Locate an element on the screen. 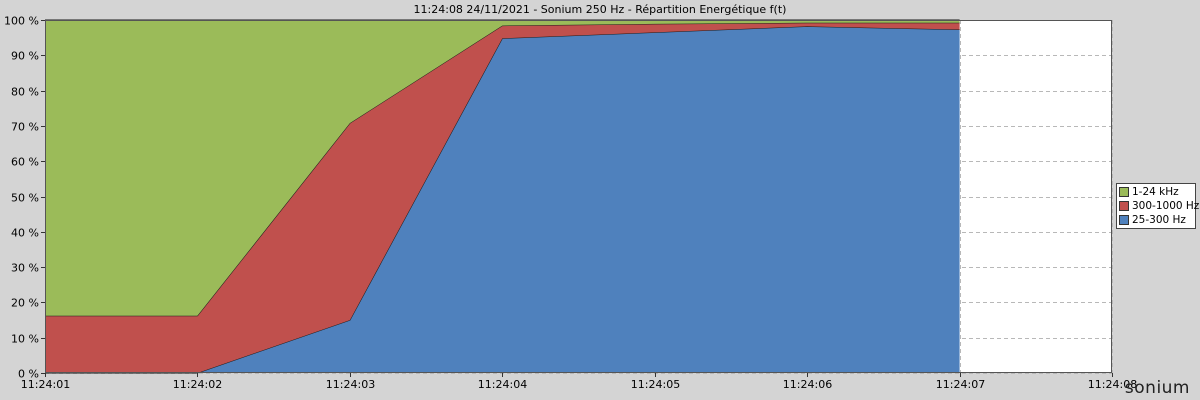  x-tick-label: 11:24:01 is located at coordinates (45, 384).